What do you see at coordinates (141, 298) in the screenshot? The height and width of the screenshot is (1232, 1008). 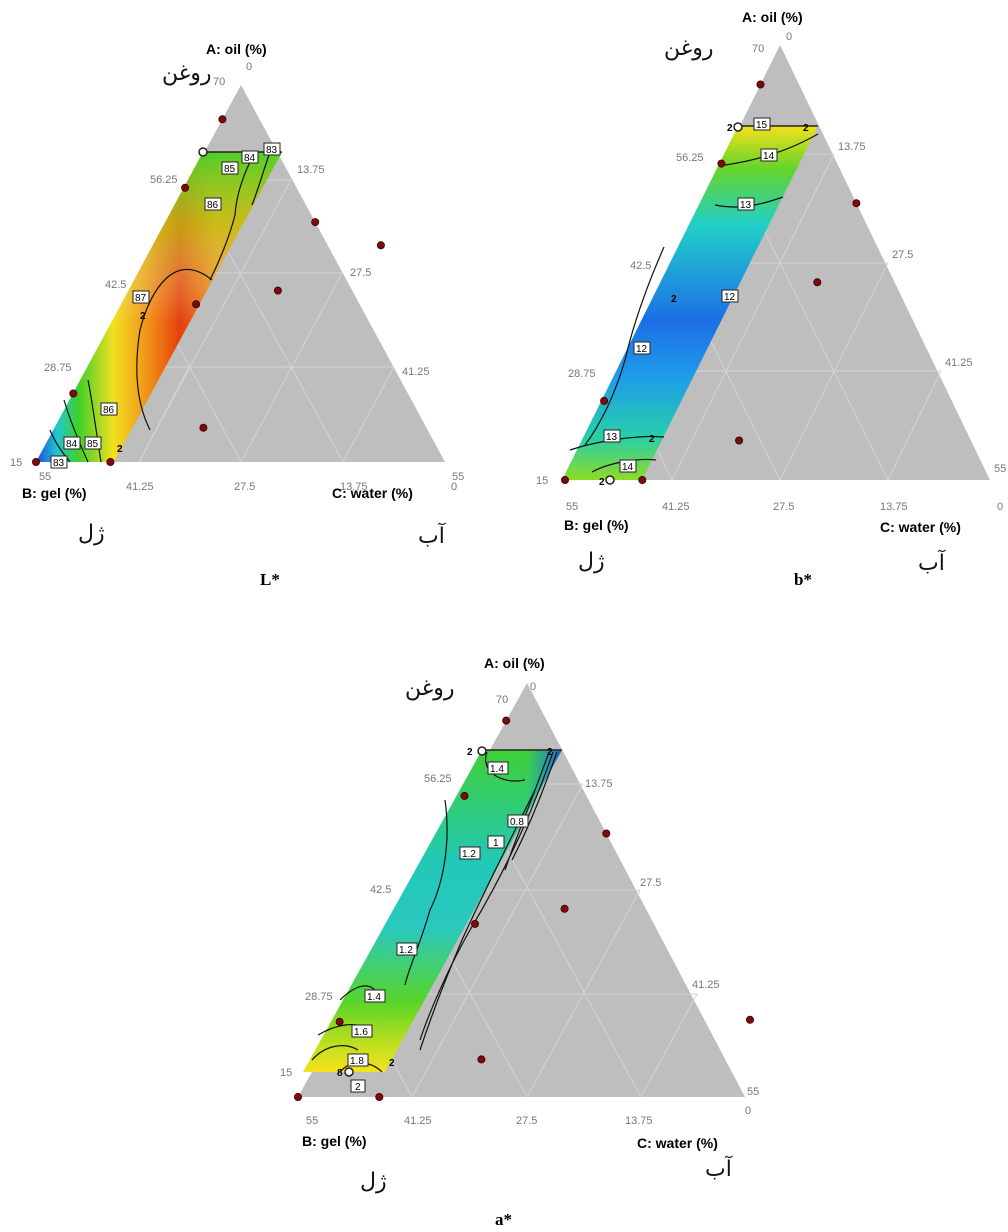 I see `contour-label: 87` at bounding box center [141, 298].